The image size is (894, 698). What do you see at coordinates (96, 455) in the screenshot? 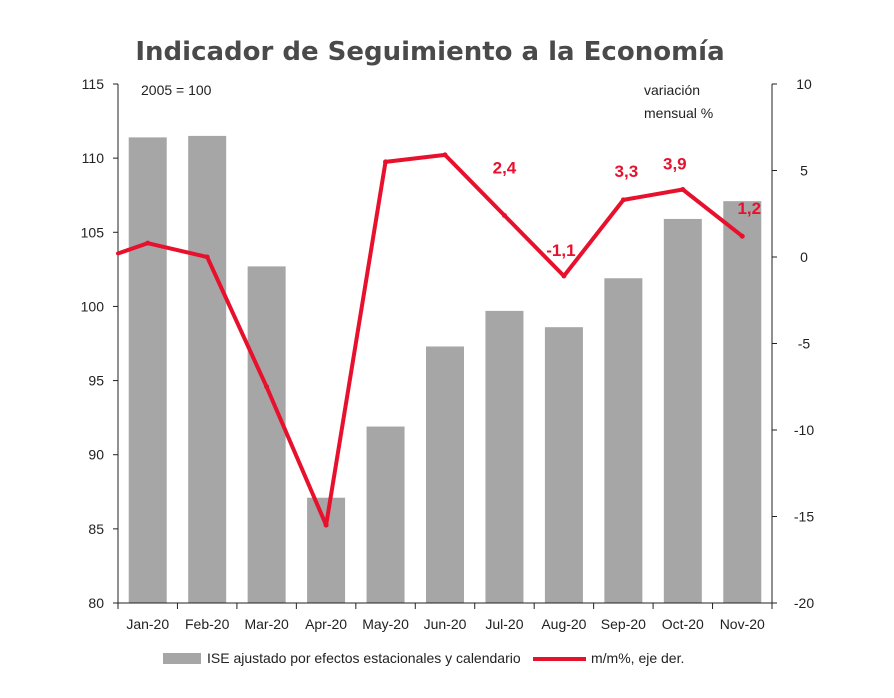
I see `left-tick-label: 90` at bounding box center [96, 455].